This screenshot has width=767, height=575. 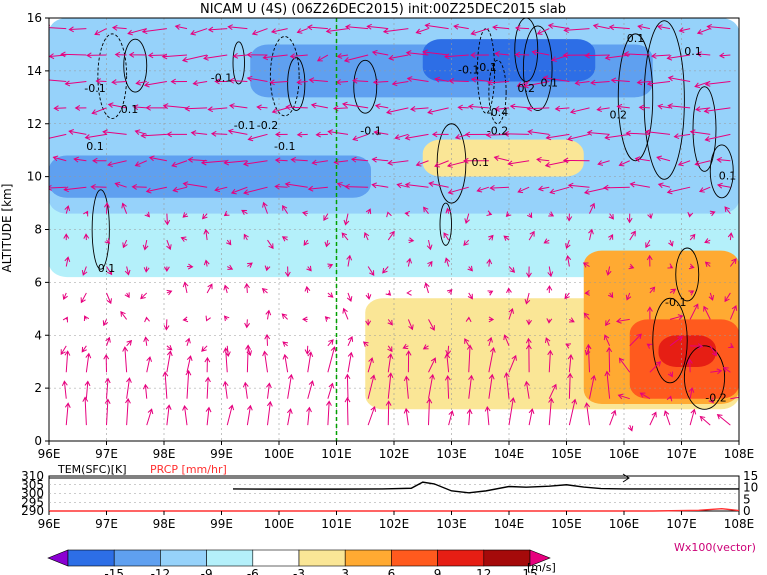 I want to click on x-tick-label: 103E, so click(x=451, y=454).